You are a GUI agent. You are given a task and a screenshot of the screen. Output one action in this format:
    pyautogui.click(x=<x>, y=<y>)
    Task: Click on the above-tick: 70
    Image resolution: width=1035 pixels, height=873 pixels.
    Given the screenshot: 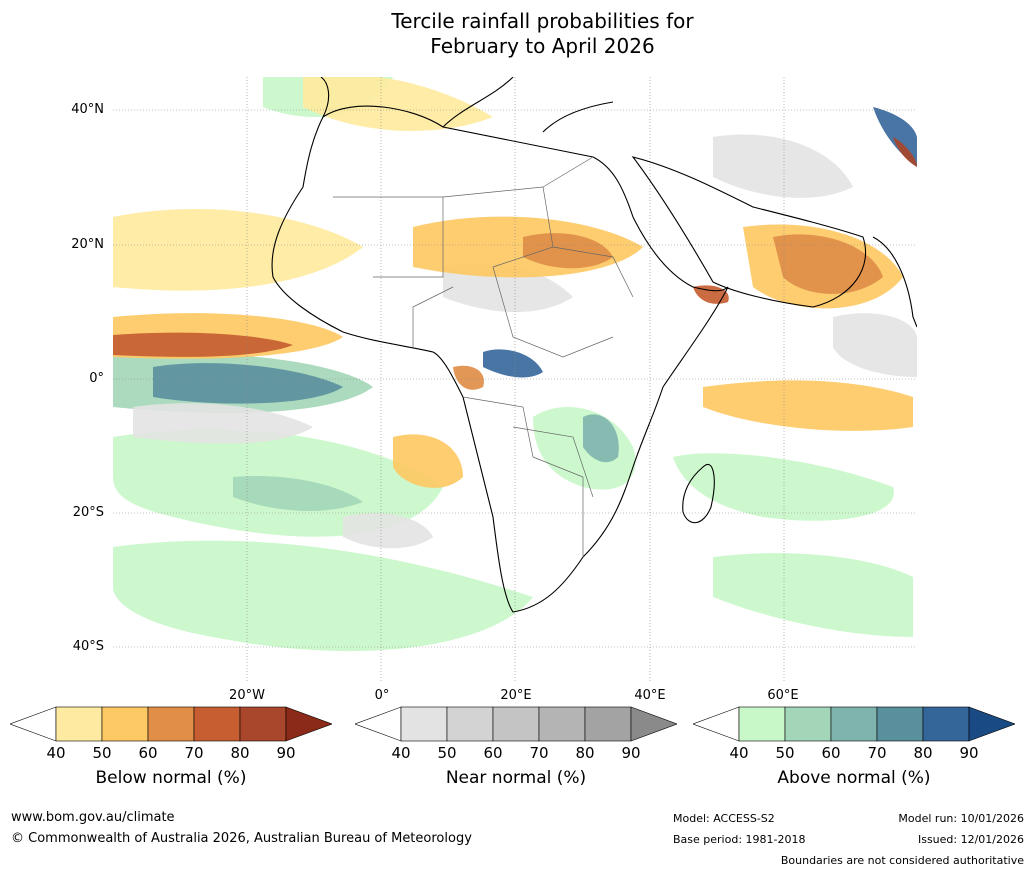 What is the action you would take?
    pyautogui.click(x=877, y=753)
    